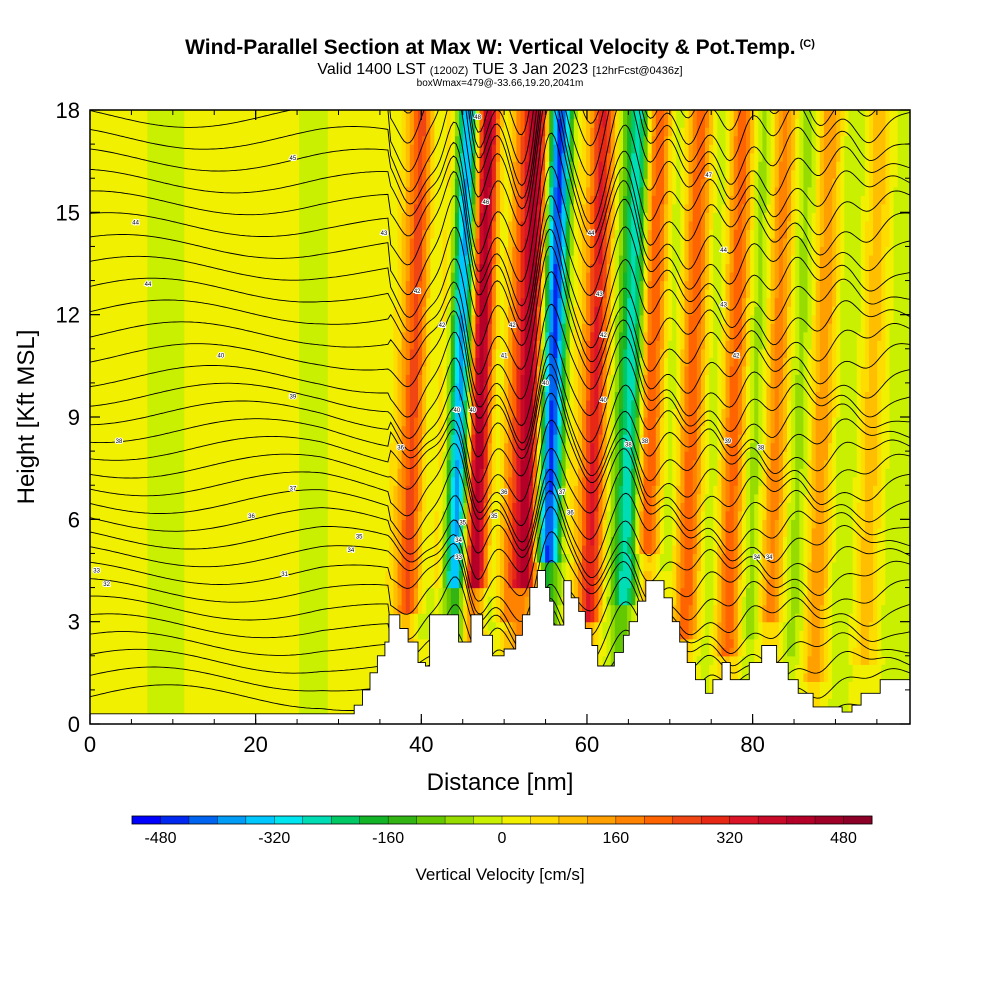  What do you see at coordinates (477, 118) in the screenshot?
I see `contour-label: 48` at bounding box center [477, 118].